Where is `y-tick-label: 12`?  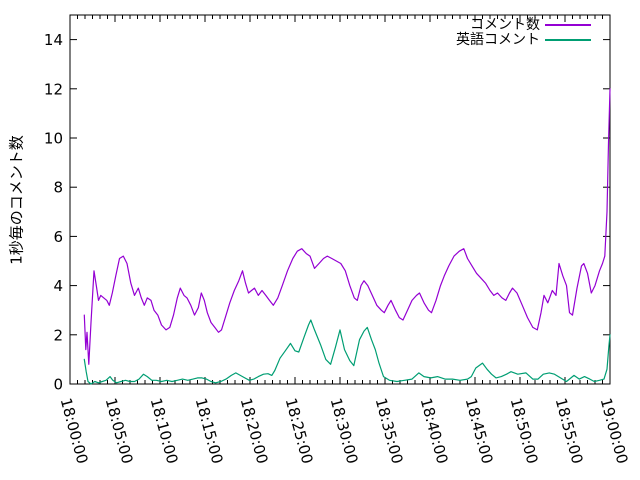
y-tick-label: 12 is located at coordinates (53, 89).